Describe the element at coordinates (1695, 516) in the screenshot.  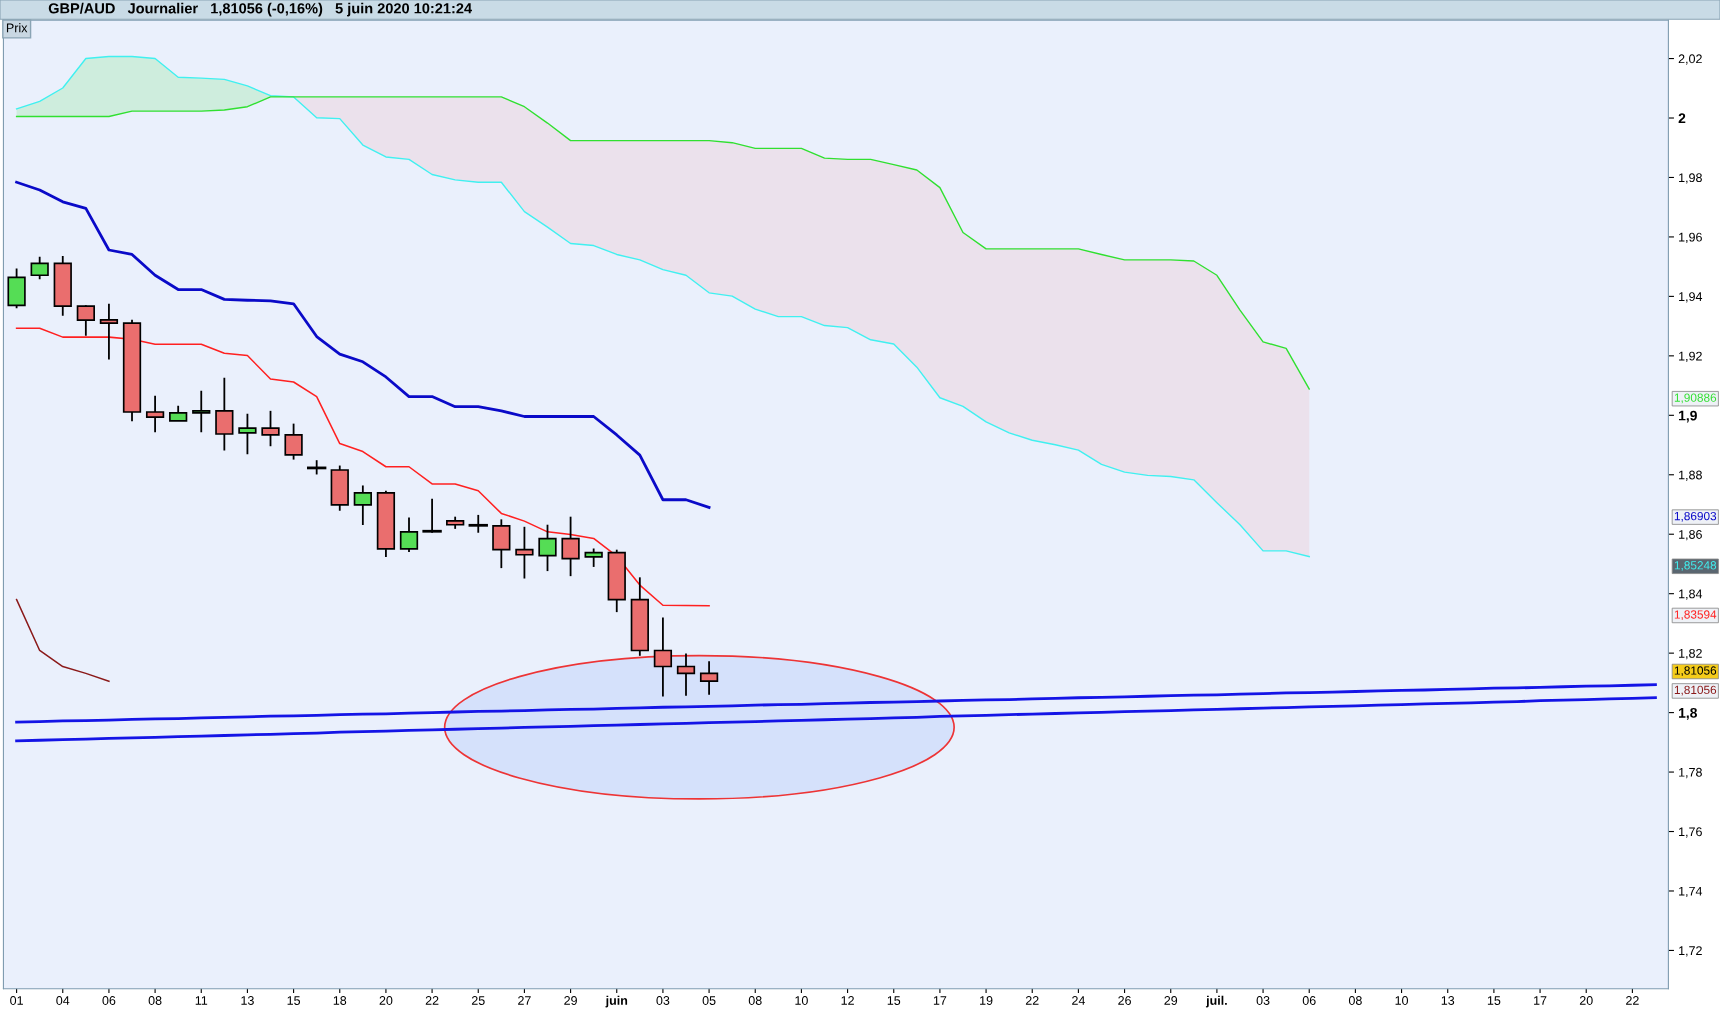
I see `text: 1,86903` at that location.